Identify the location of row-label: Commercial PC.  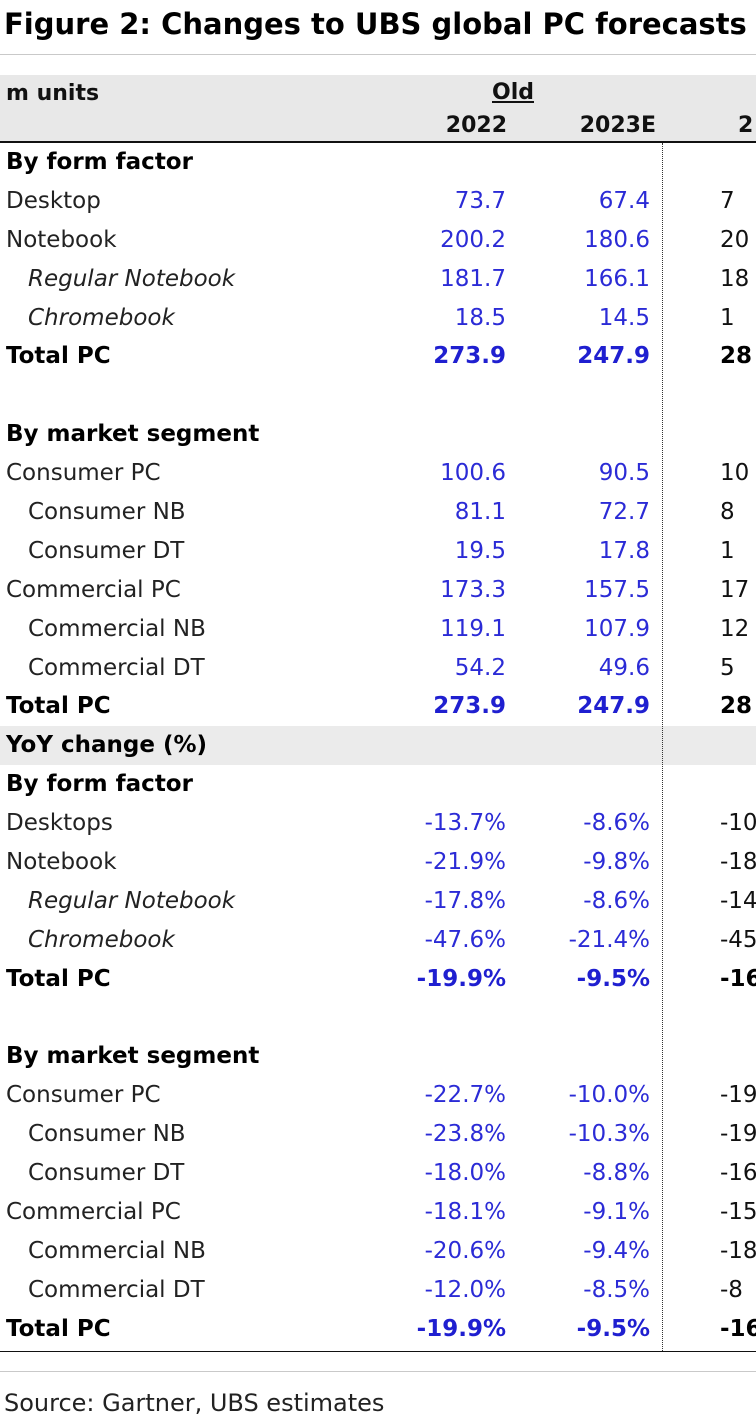
(93, 1212).